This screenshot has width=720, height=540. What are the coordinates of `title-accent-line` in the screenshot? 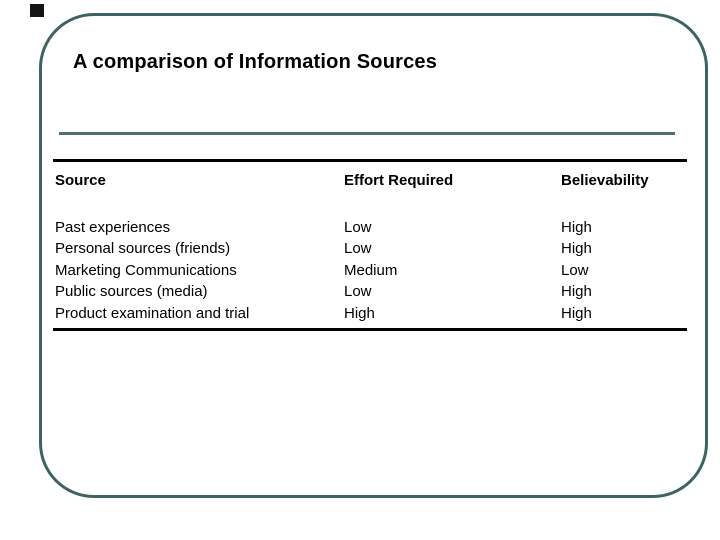 It's located at (367, 133).